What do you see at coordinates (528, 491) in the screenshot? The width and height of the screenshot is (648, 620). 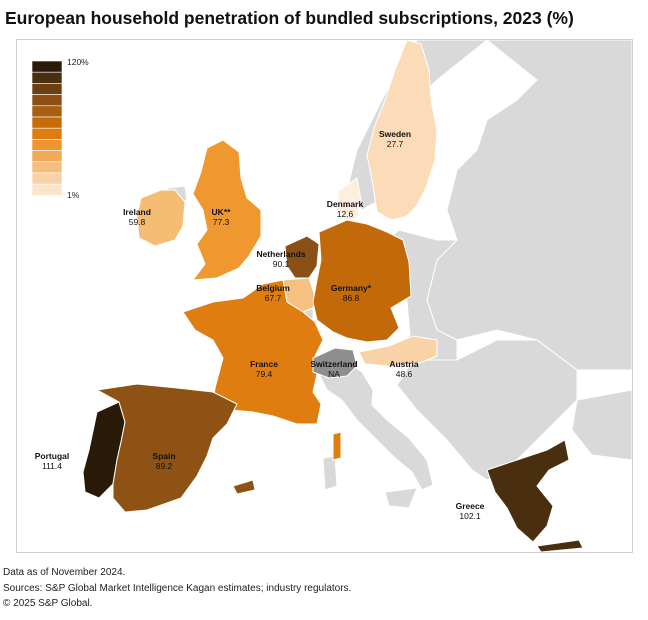 I see `country-greece` at bounding box center [528, 491].